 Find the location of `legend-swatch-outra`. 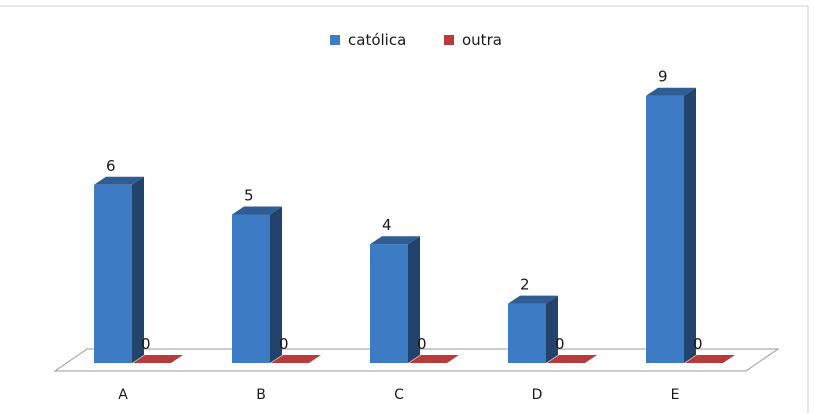

legend-swatch-outra is located at coordinates (449, 40).